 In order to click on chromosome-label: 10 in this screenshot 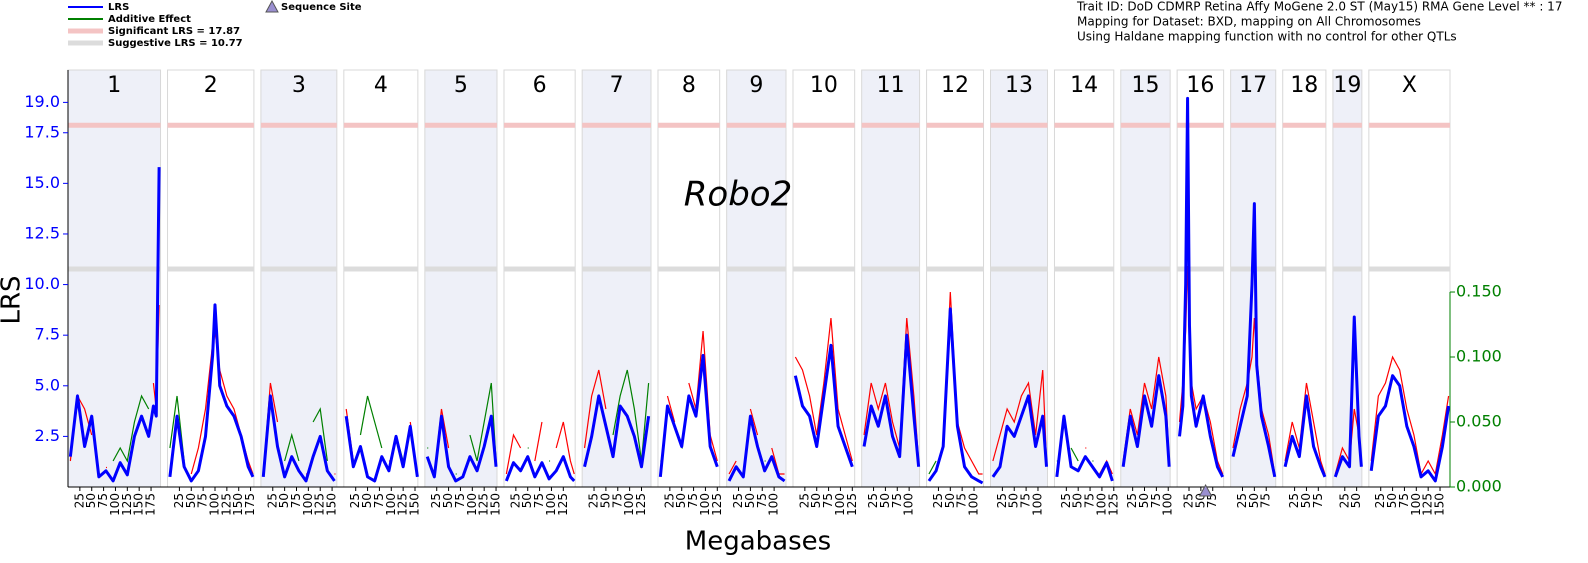, I will do `click(824, 85)`.